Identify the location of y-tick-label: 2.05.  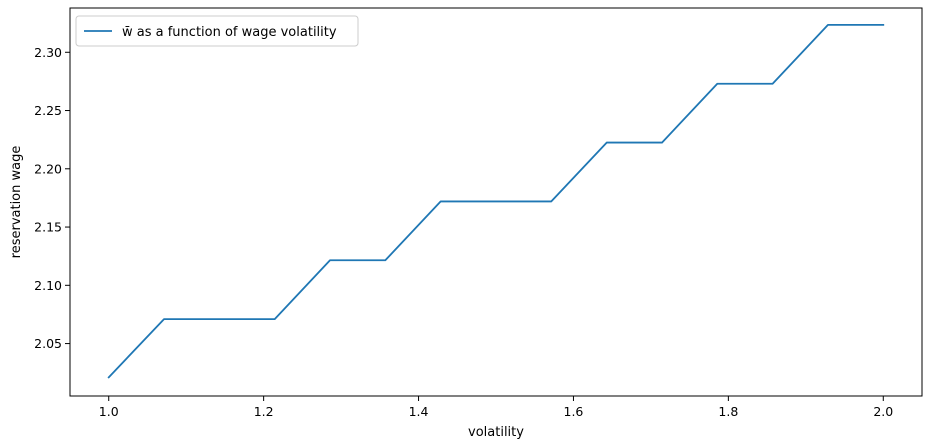
(48, 343).